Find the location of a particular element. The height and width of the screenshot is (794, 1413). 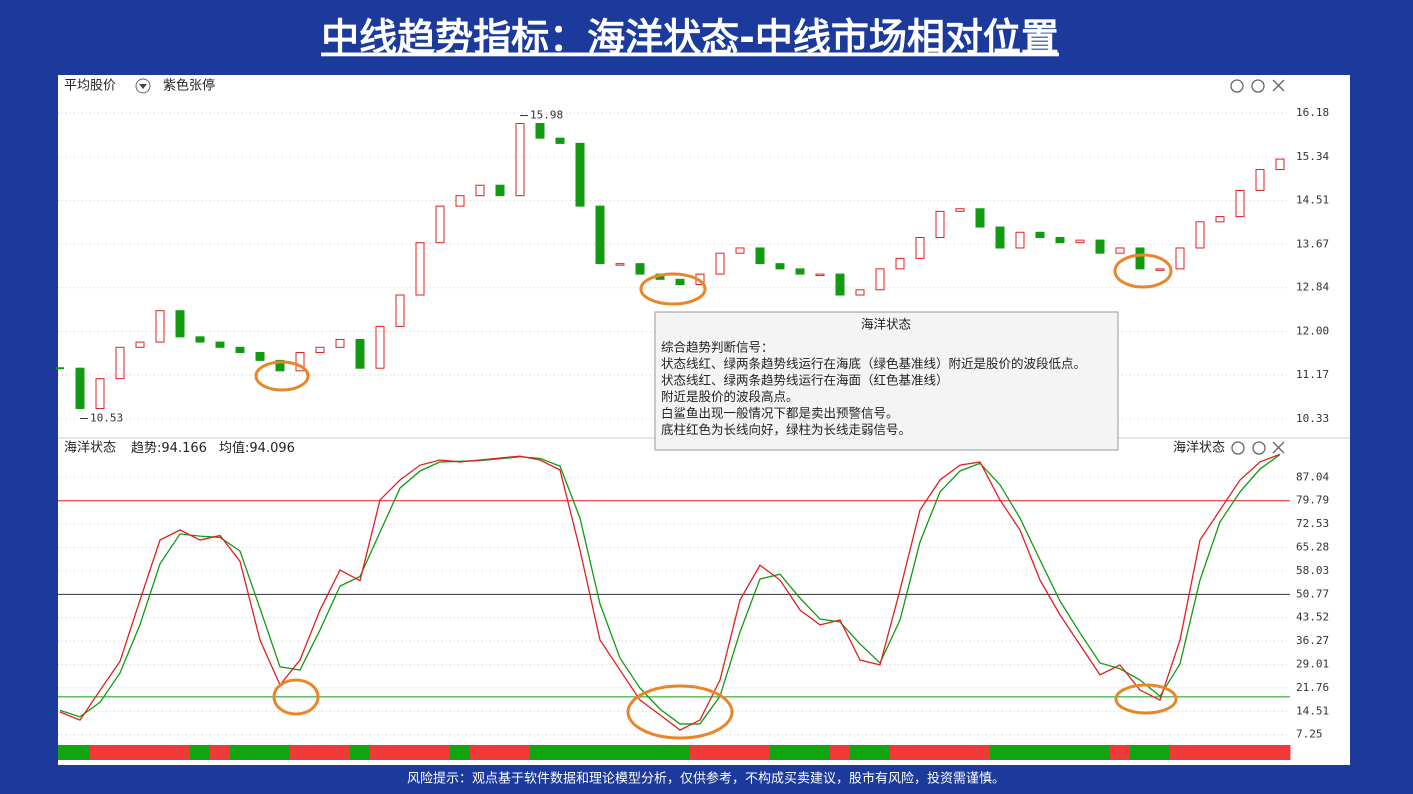

window-icons is located at coordinates (1257, 267).